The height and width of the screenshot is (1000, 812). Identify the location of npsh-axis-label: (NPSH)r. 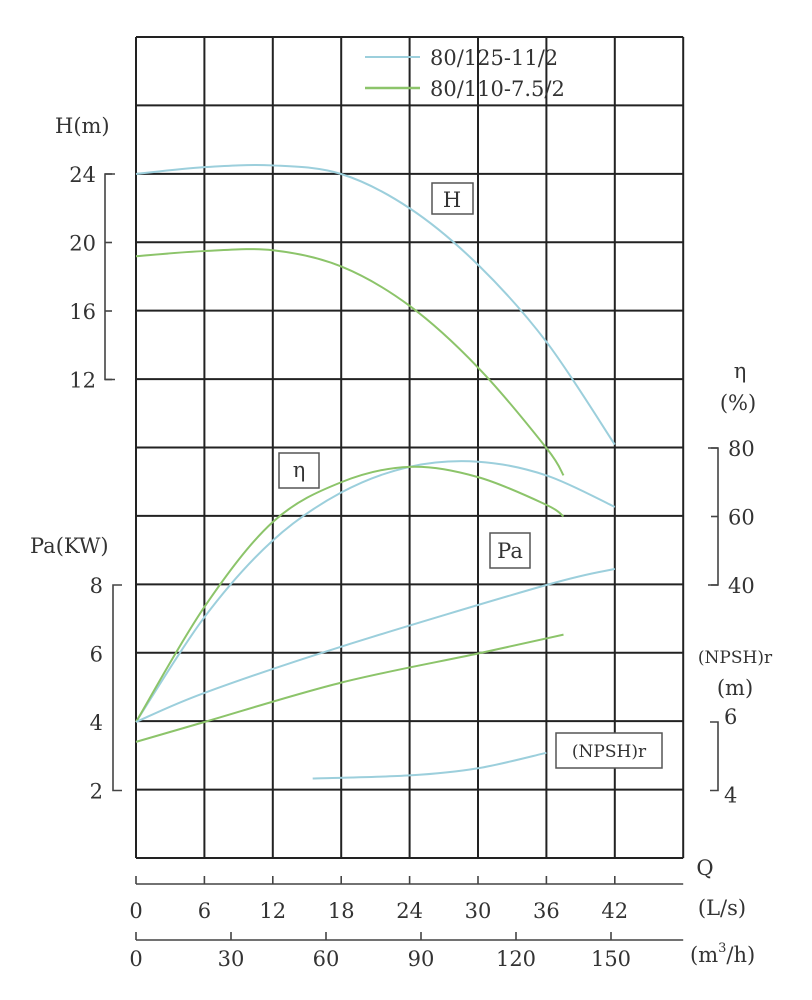
(735, 658).